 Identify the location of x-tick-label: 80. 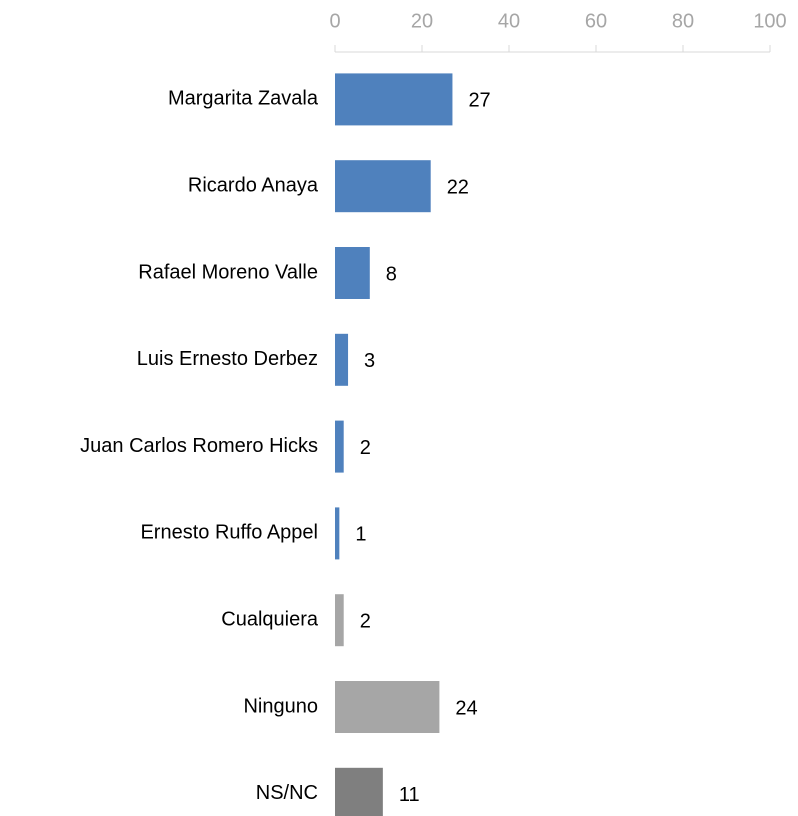
(683, 21).